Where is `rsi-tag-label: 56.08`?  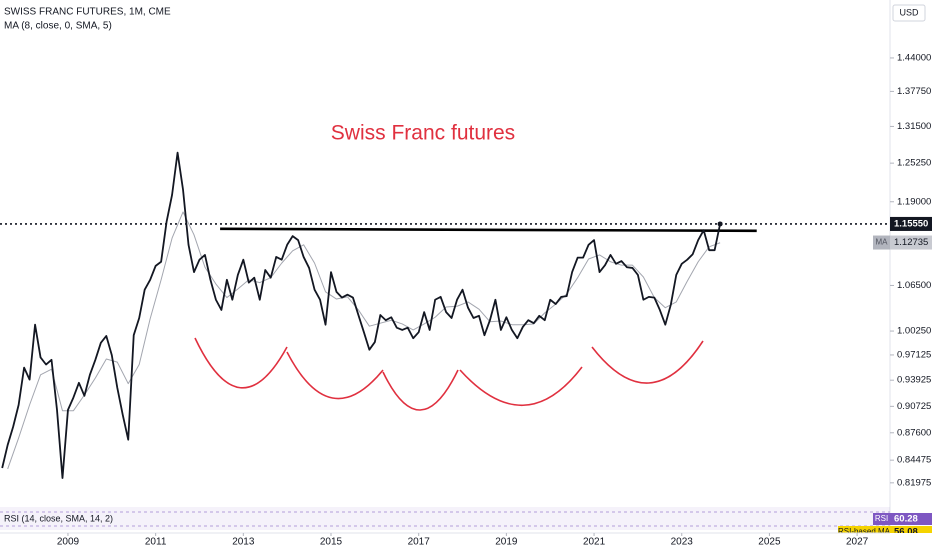
rsi-tag-label: 56.08 is located at coordinates (906, 532).